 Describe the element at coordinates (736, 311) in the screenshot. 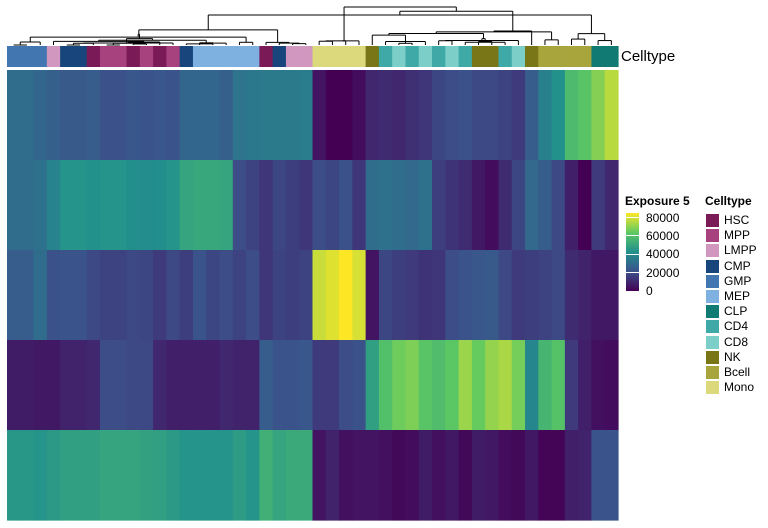

I see `legend-label: CLP` at that location.